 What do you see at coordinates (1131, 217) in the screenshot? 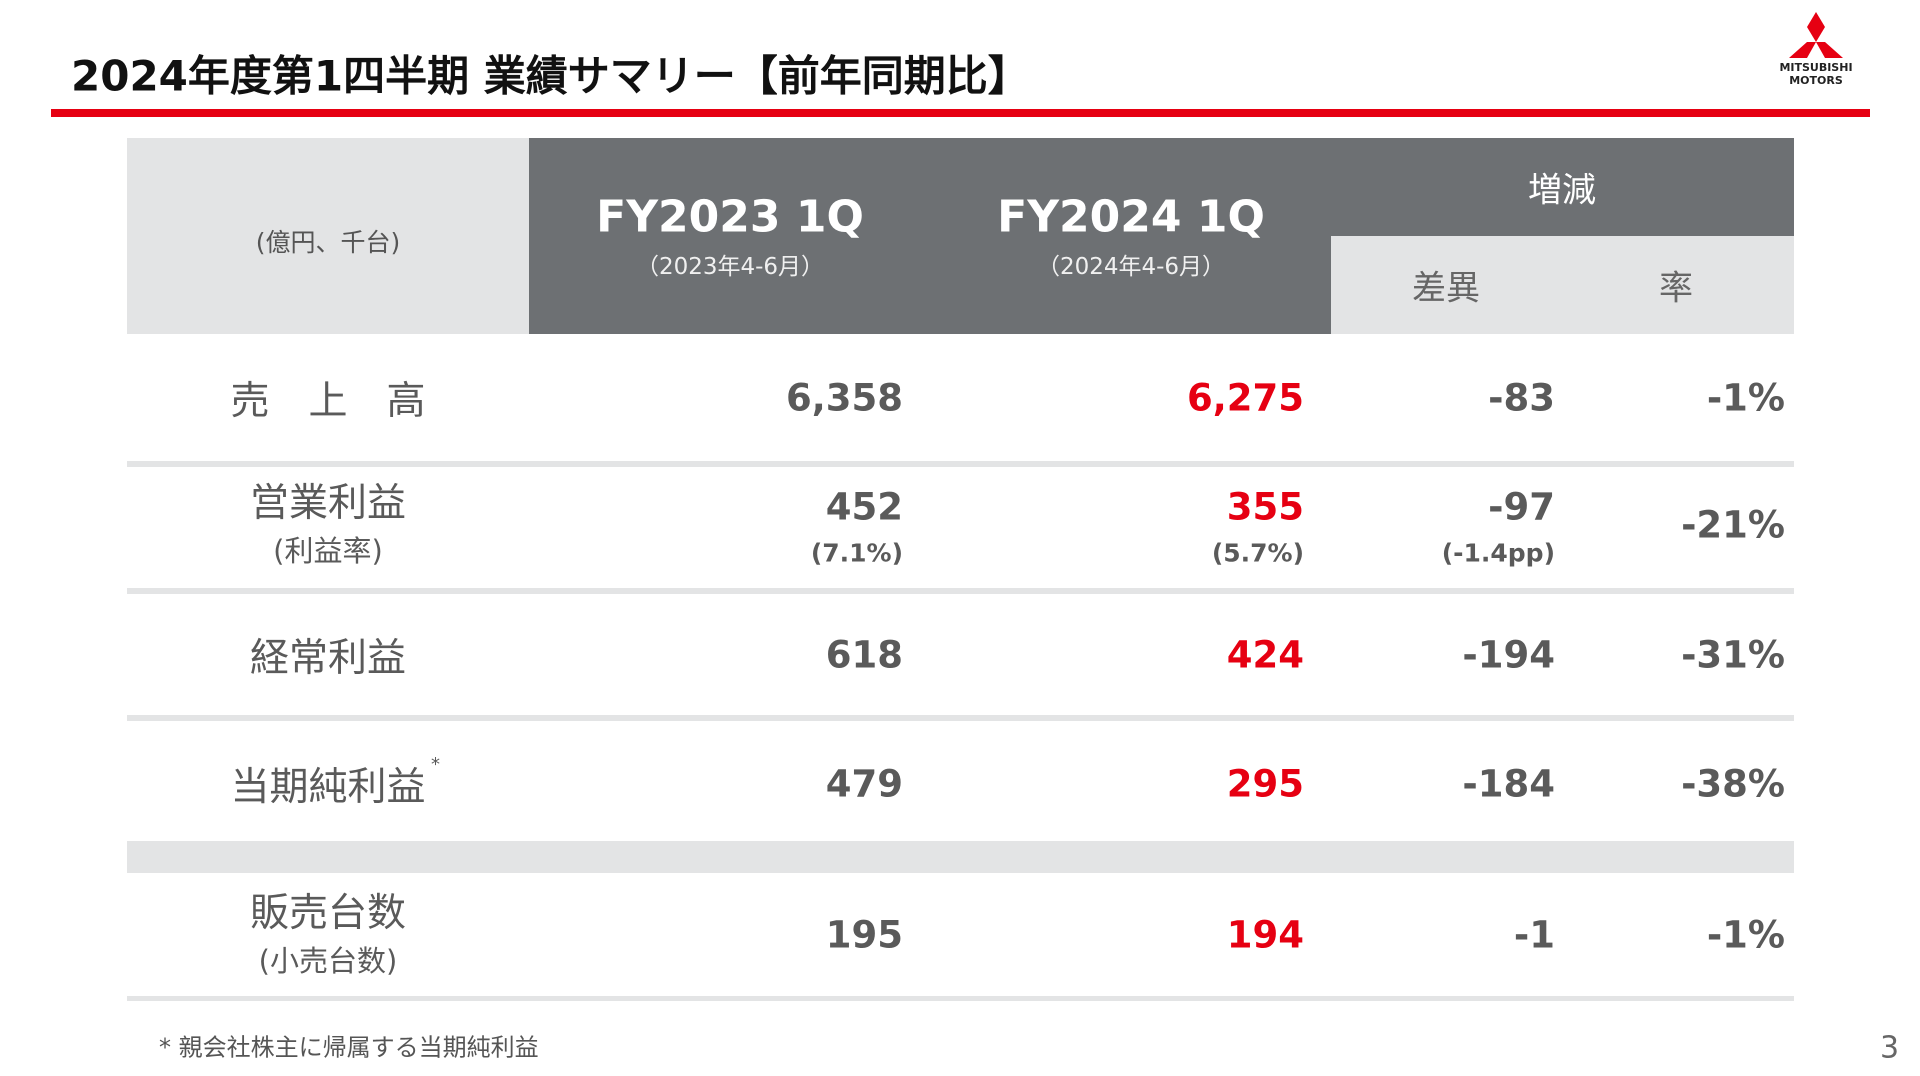
I see `column-header: FY2024 1Q` at bounding box center [1131, 217].